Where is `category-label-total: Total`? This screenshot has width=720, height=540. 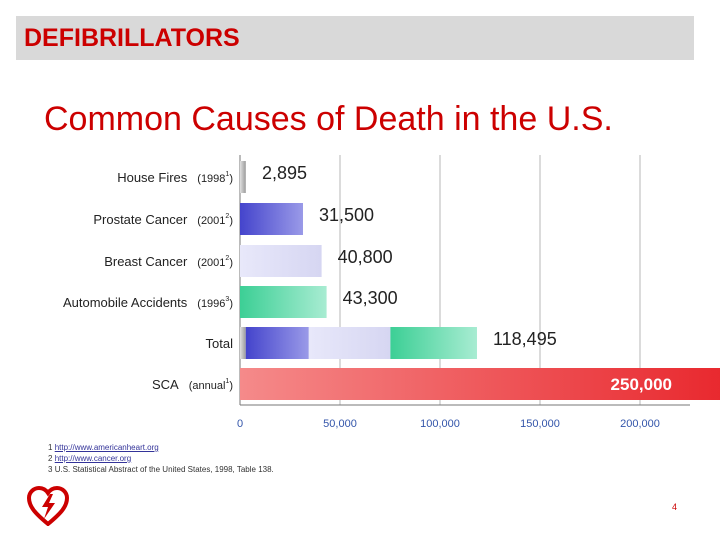 category-label-total: Total is located at coordinates (220, 343).